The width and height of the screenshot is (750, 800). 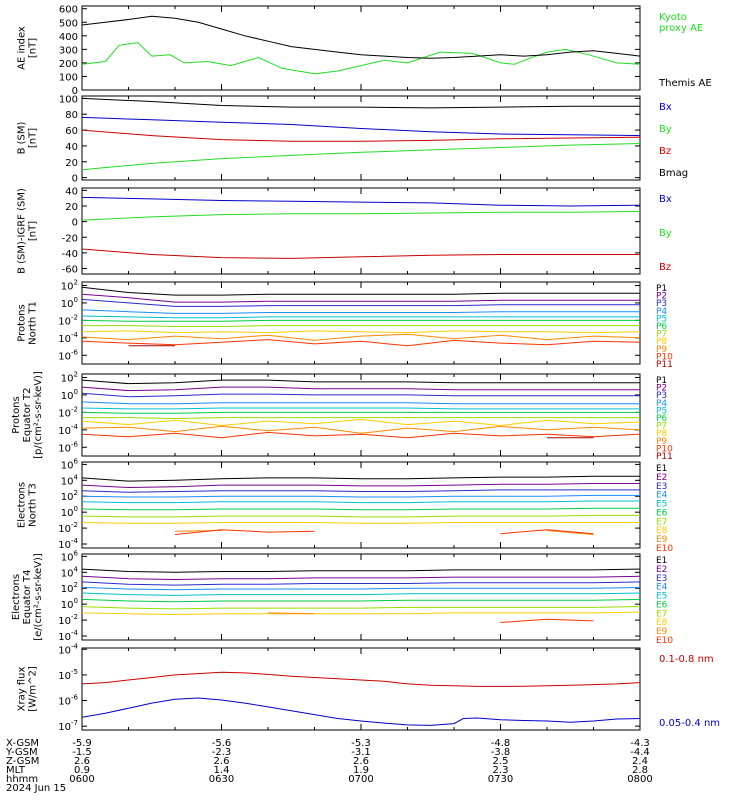 I want to click on y-tick-label: 10², so click(x=69, y=588).